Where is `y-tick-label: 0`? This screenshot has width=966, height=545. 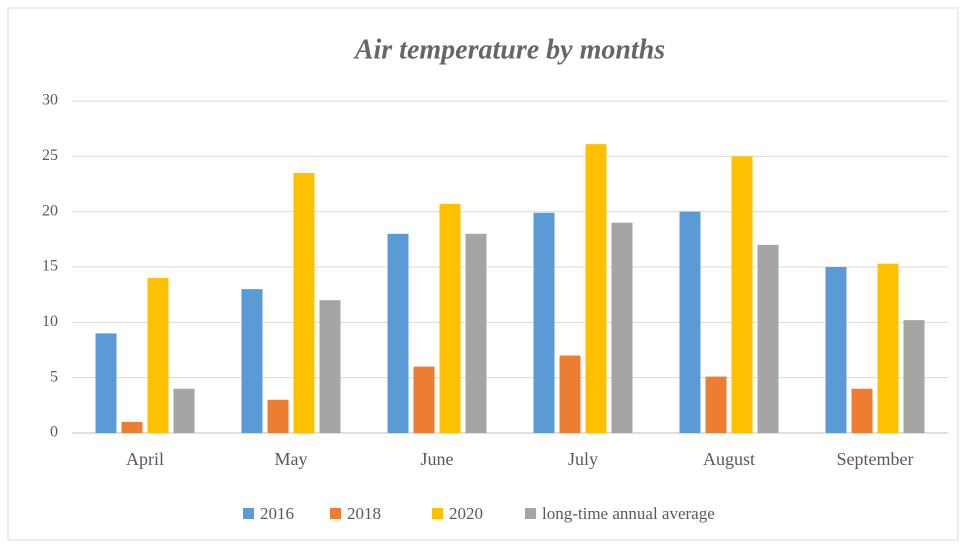 y-tick-label: 0 is located at coordinates (54, 432).